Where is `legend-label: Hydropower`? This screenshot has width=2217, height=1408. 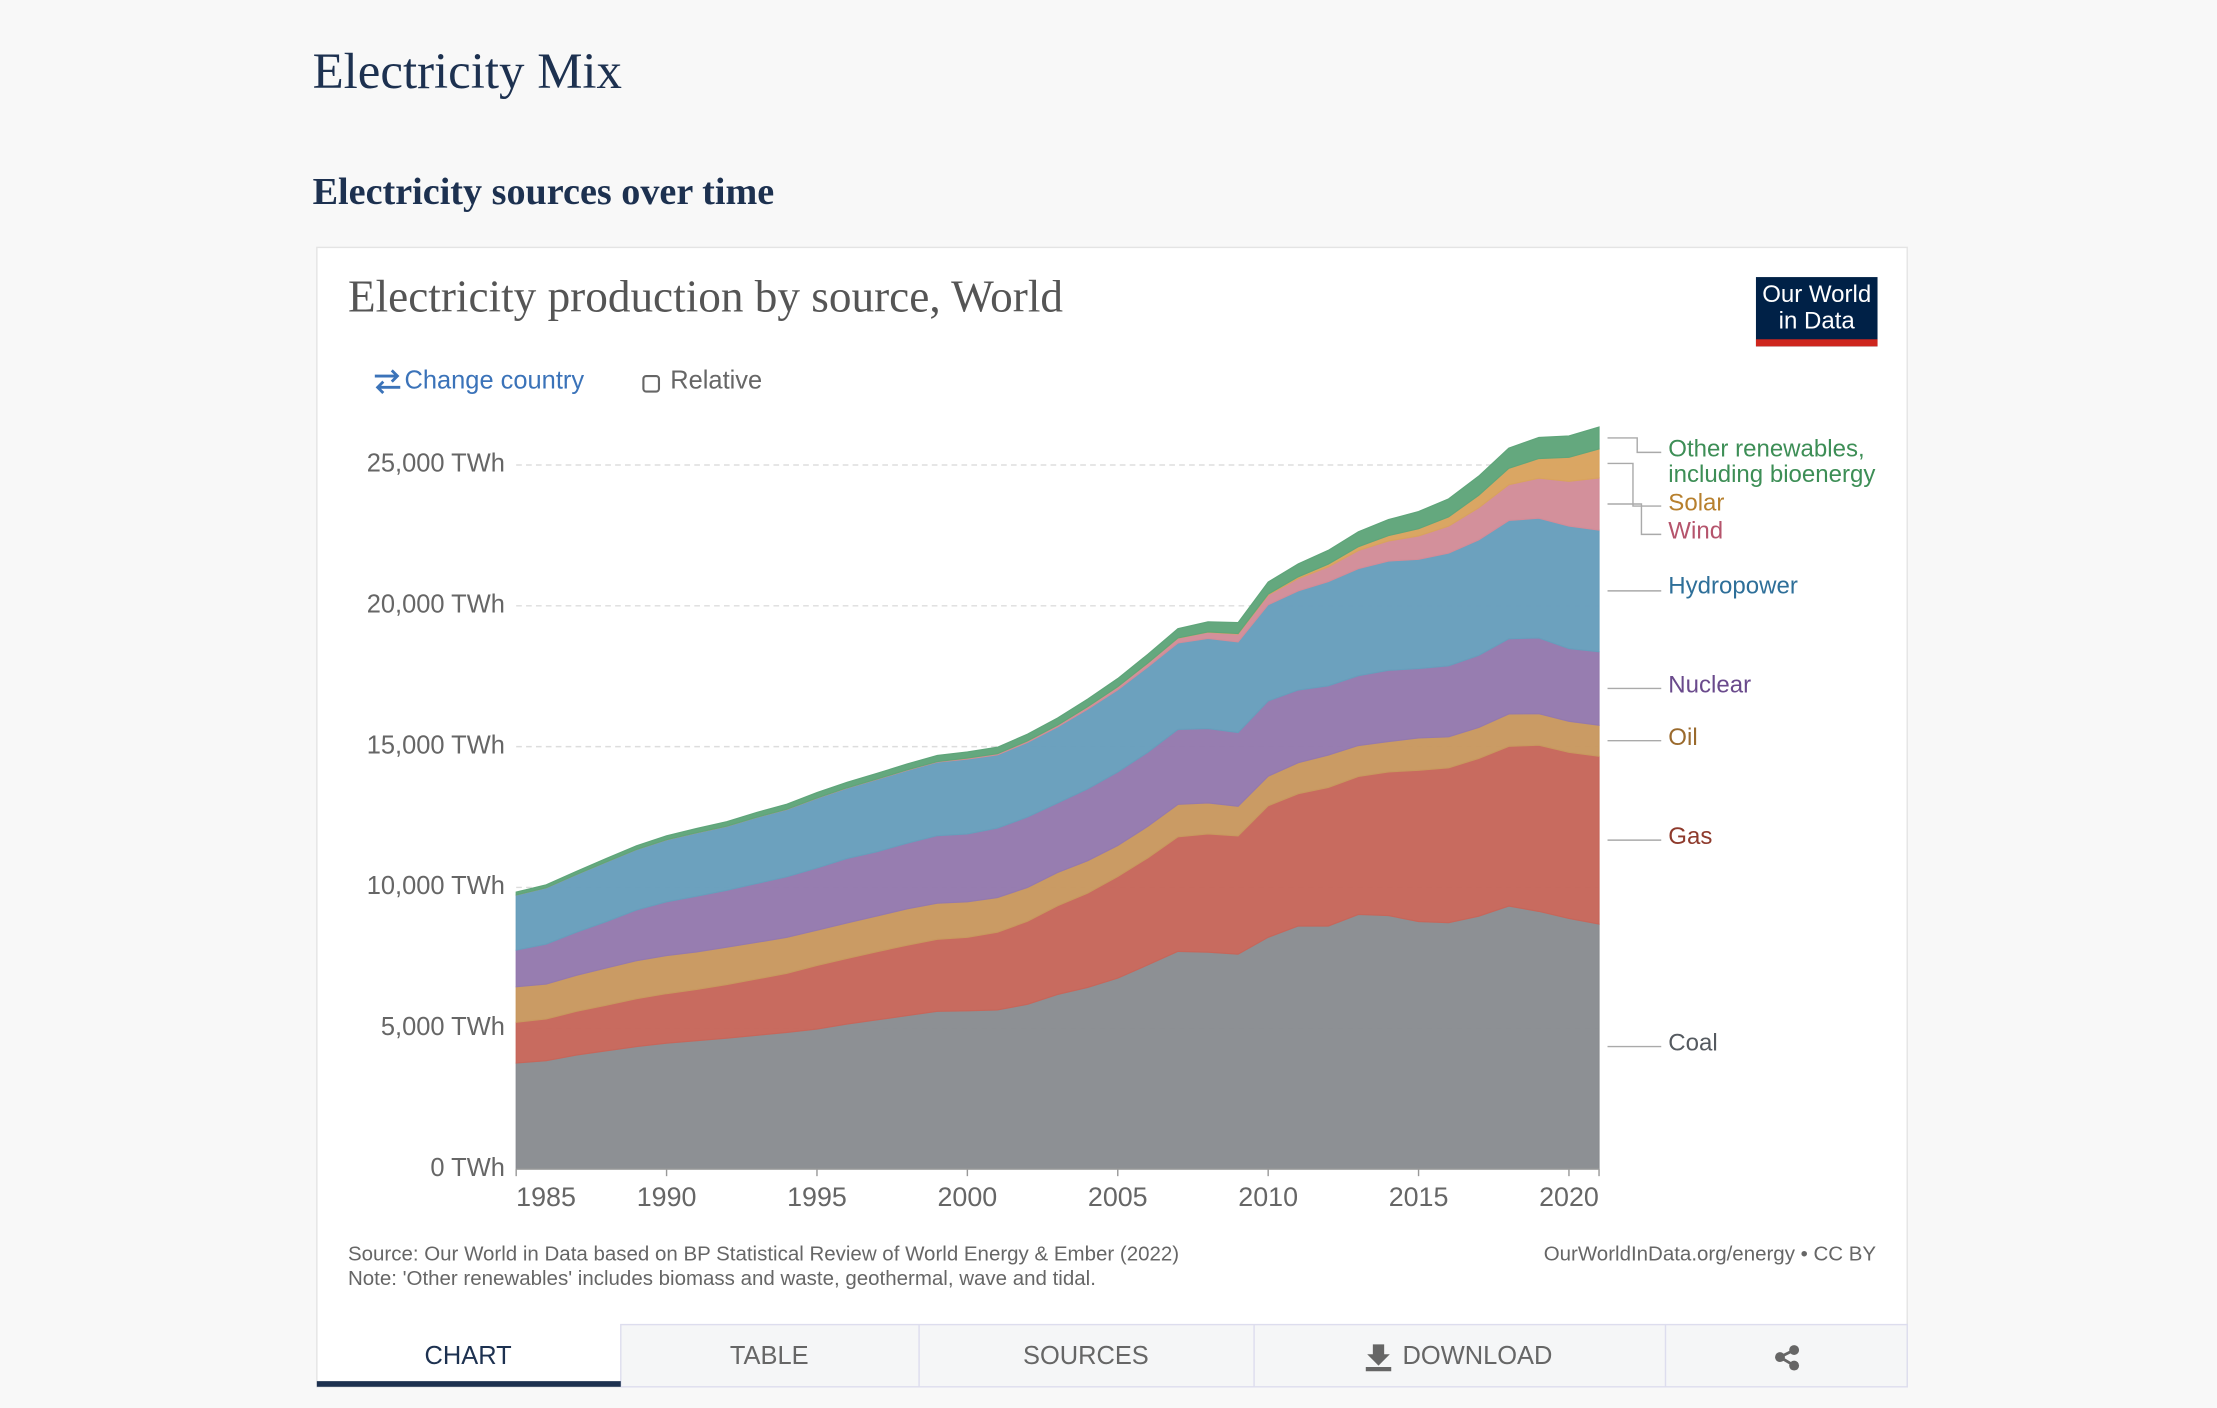
legend-label: Hydropower is located at coordinates (1733, 586).